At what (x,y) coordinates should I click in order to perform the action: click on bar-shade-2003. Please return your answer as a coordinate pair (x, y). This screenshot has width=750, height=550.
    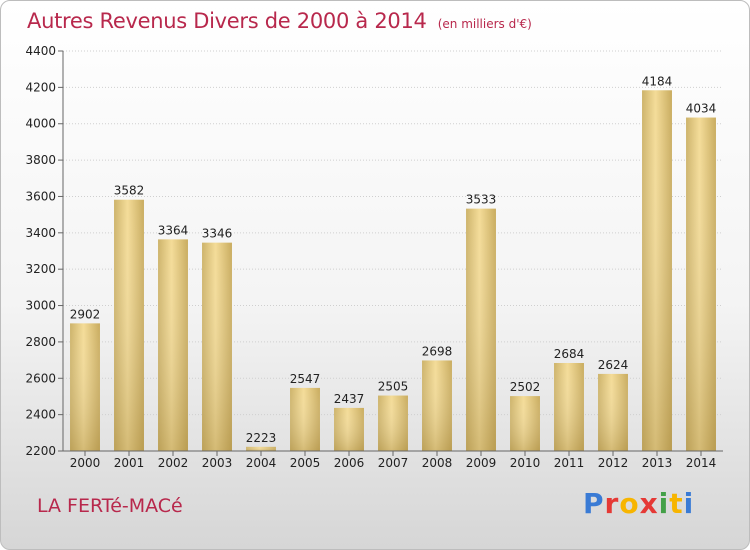
    Looking at the image, I should click on (217, 346).